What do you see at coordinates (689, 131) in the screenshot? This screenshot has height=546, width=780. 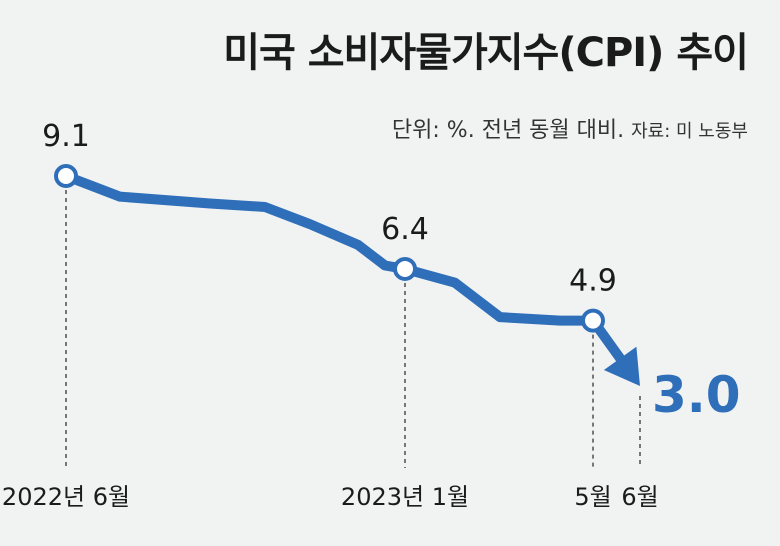 I see `source-note: 자료: 미 노동부` at bounding box center [689, 131].